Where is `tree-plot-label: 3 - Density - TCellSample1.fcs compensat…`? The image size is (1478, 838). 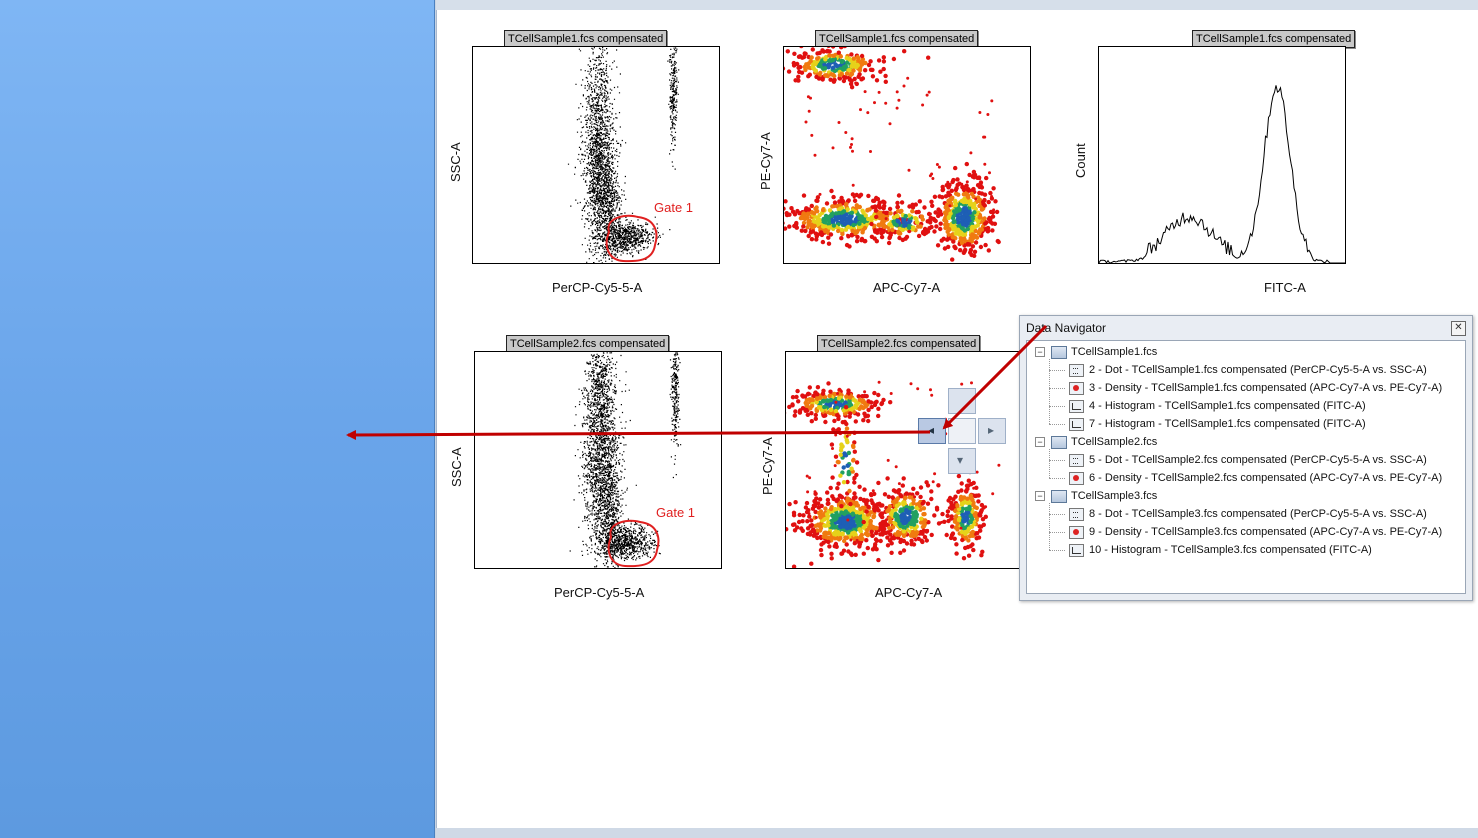
tree-plot-label: 3 - Density - TCellSample1.fcs compensat… is located at coordinates (1266, 388).